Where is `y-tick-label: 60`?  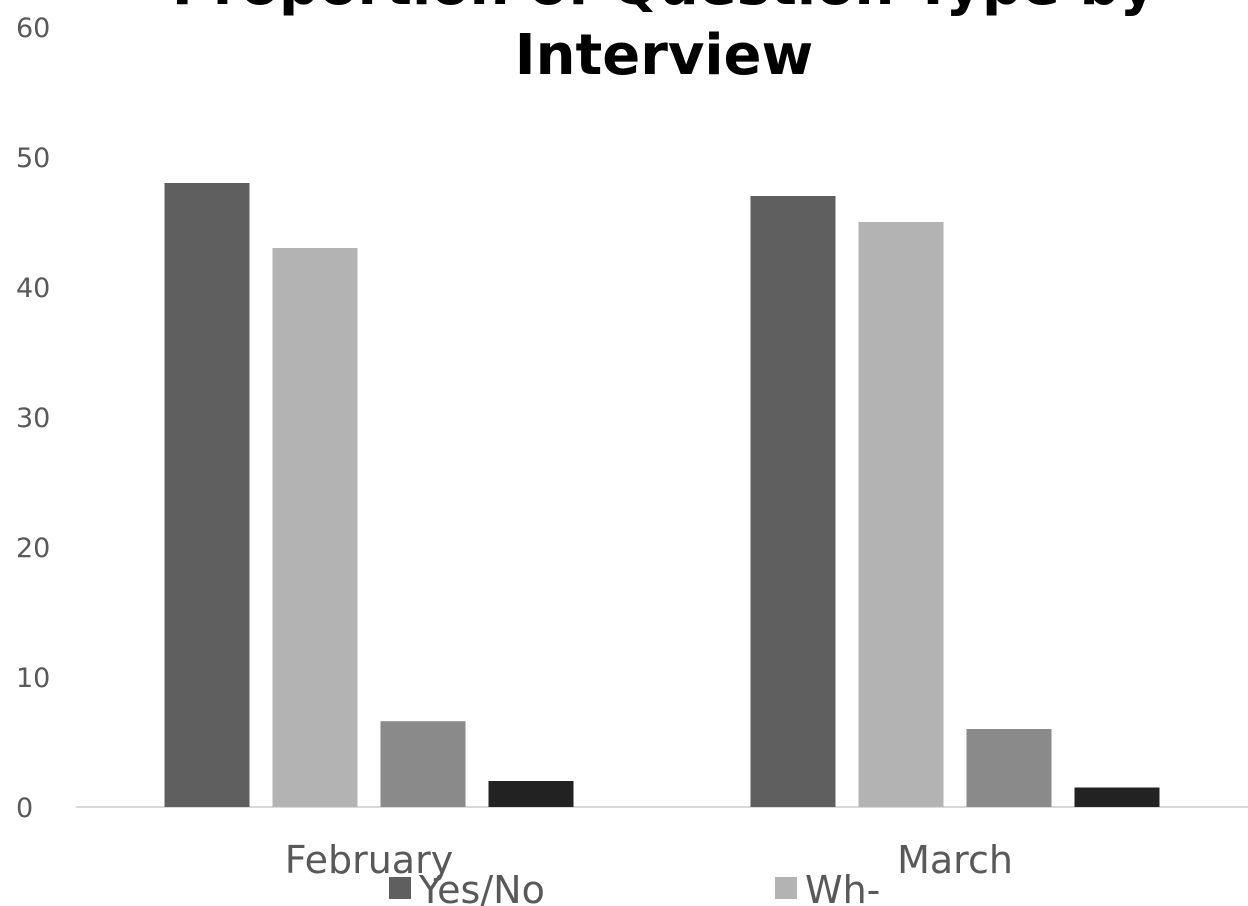
y-tick-label: 60 is located at coordinates (33, 28).